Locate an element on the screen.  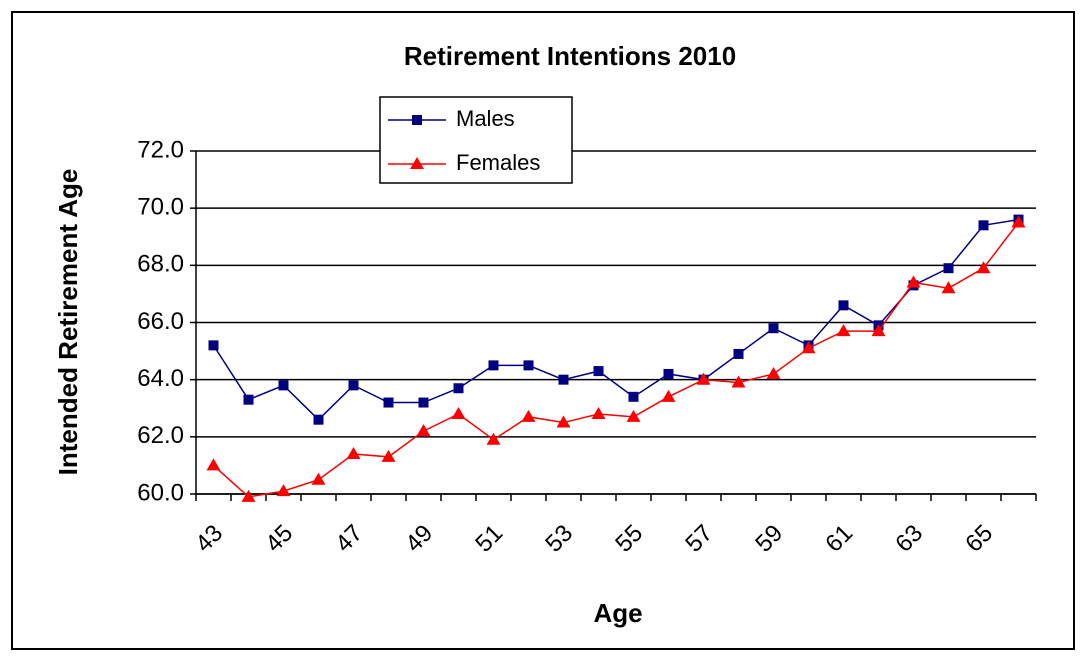
chart-title: Retirement Intentions 2010 is located at coordinates (570, 56).